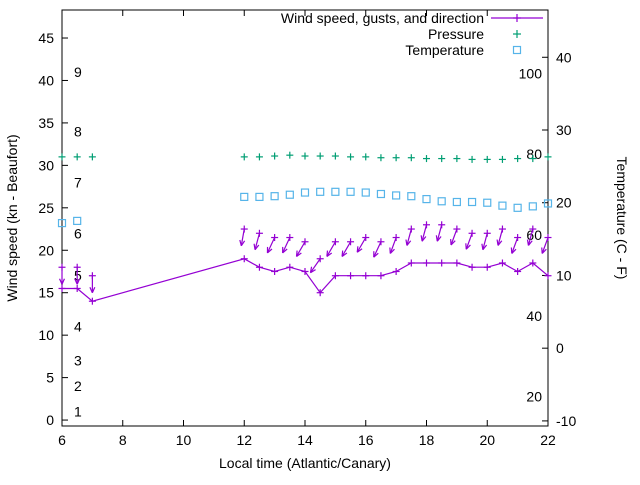  I want to click on x-tick-label: 18, so click(427, 440).